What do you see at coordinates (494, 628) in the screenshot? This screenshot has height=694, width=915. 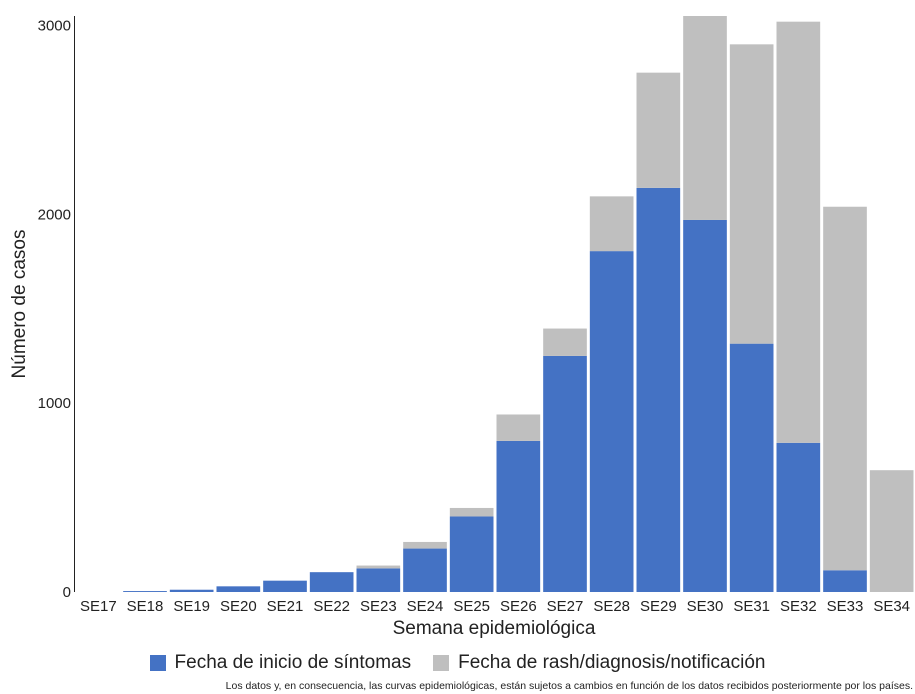 I see `x-axis-title: Semana epidemiológica` at bounding box center [494, 628].